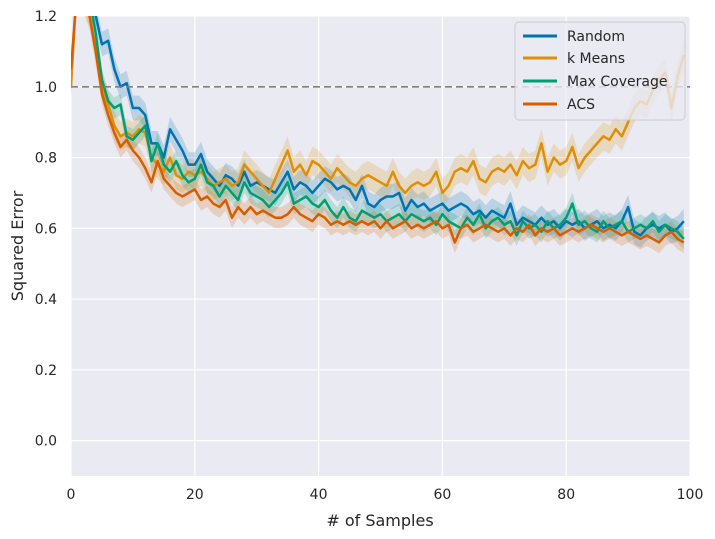  What do you see at coordinates (596, 59) in the screenshot?
I see `legend-label-k-means: k Means` at bounding box center [596, 59].